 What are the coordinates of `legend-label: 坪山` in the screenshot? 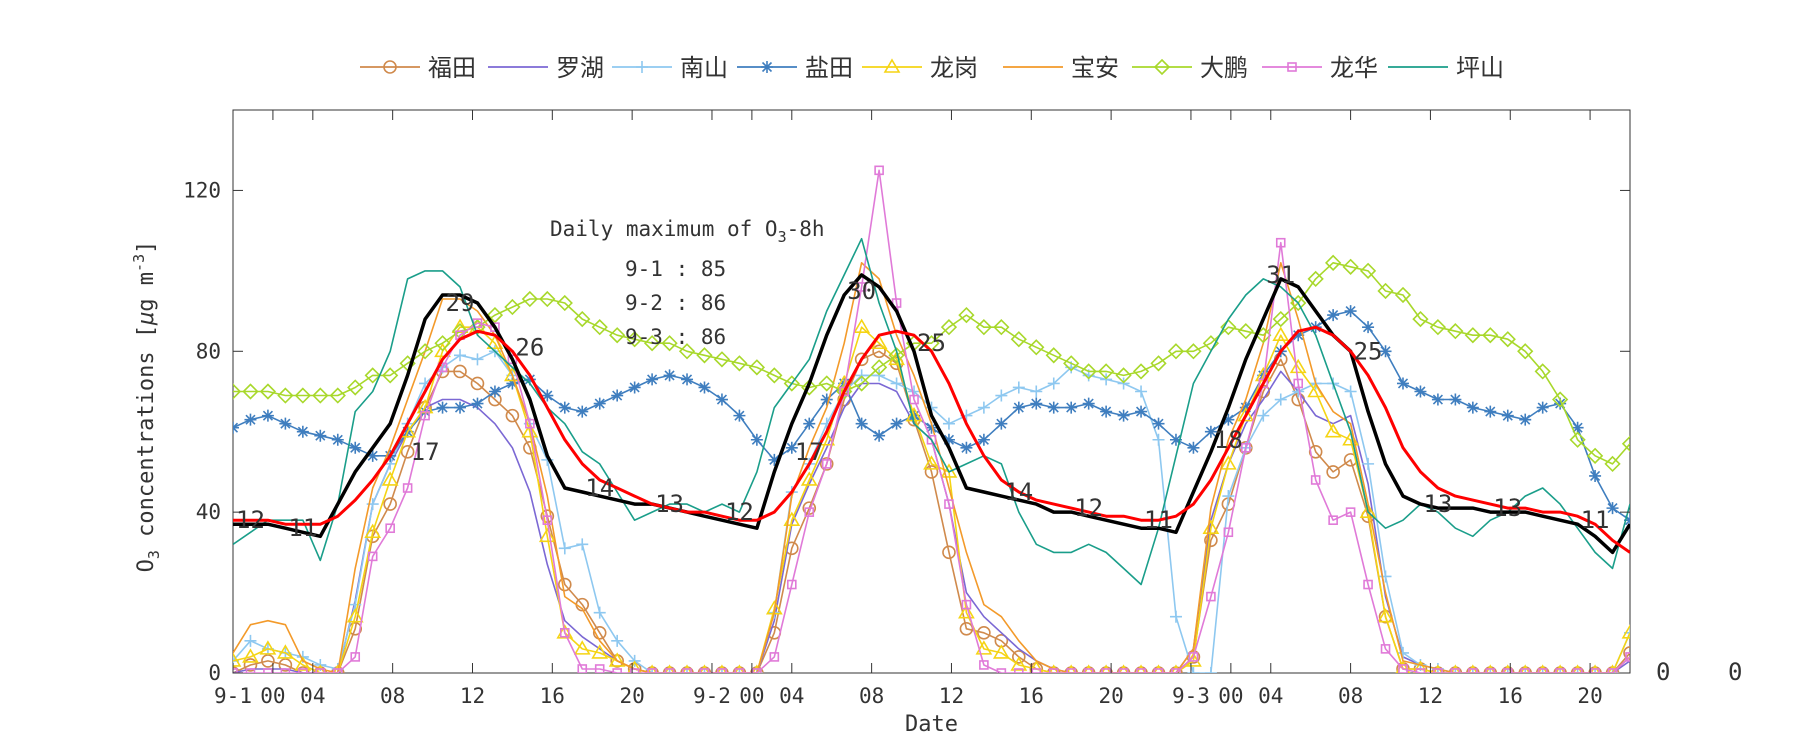 It's located at (1480, 68).